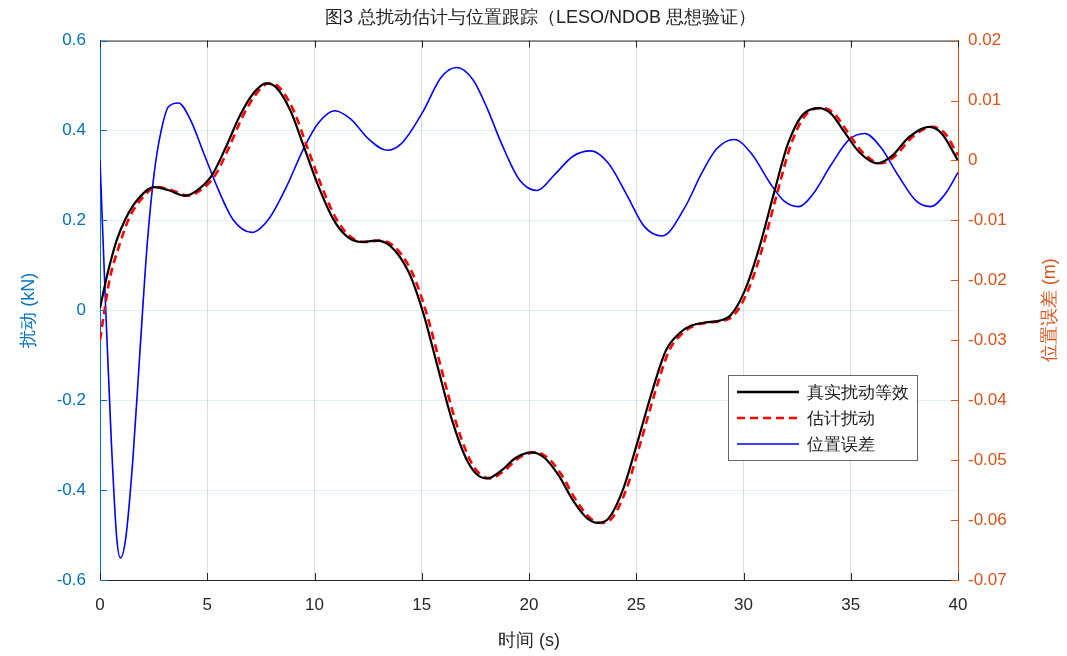  What do you see at coordinates (985, 100) in the screenshot?
I see `y2-tick-label: 0.01` at bounding box center [985, 100].